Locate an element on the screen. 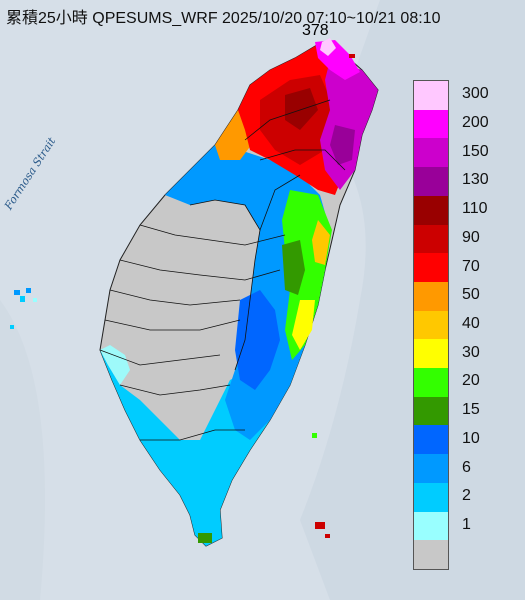 This screenshot has height=600, width=525. rain-zone-300mm is located at coordinates (328, 47).